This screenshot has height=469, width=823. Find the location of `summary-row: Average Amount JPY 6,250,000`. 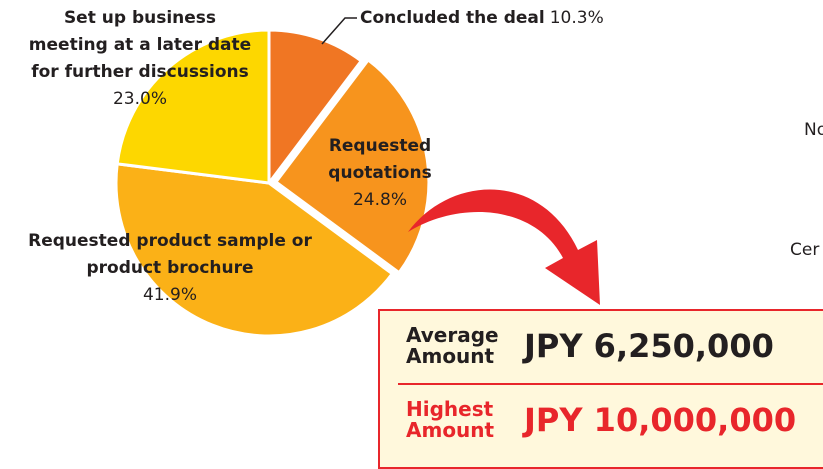

summary-row: Average Amount JPY 6,250,000 is located at coordinates (590, 346).